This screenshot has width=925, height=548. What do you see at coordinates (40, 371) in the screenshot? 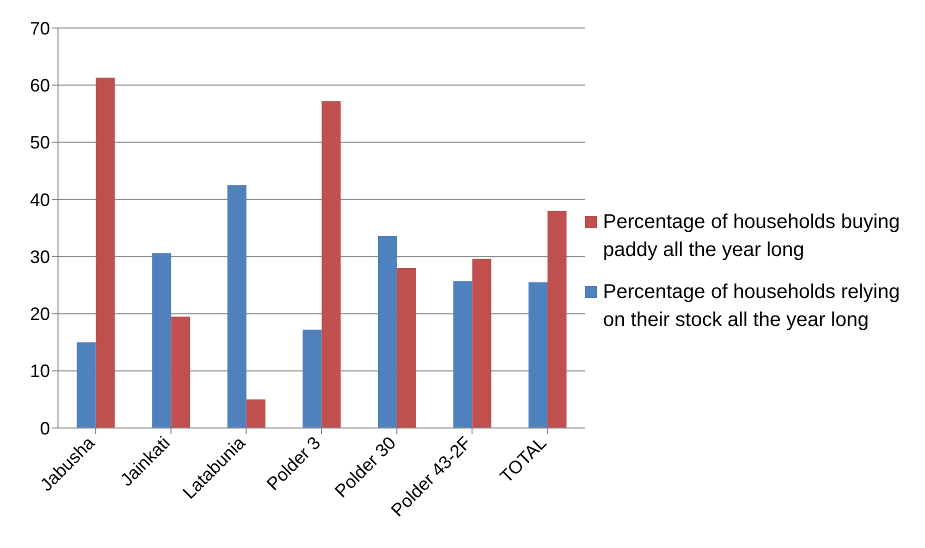
I see `y-tick-label: 10` at bounding box center [40, 371].